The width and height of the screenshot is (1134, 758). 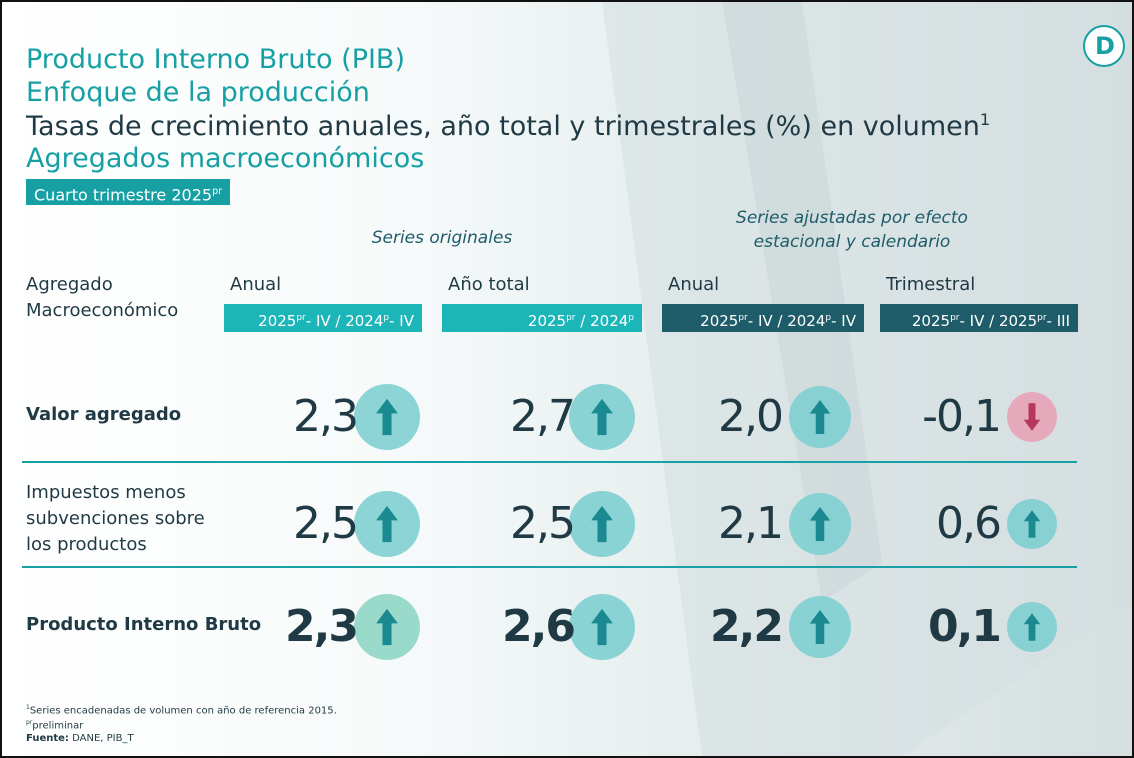 What do you see at coordinates (101, 738) in the screenshot?
I see `source-text: DANE, PIB_T` at bounding box center [101, 738].